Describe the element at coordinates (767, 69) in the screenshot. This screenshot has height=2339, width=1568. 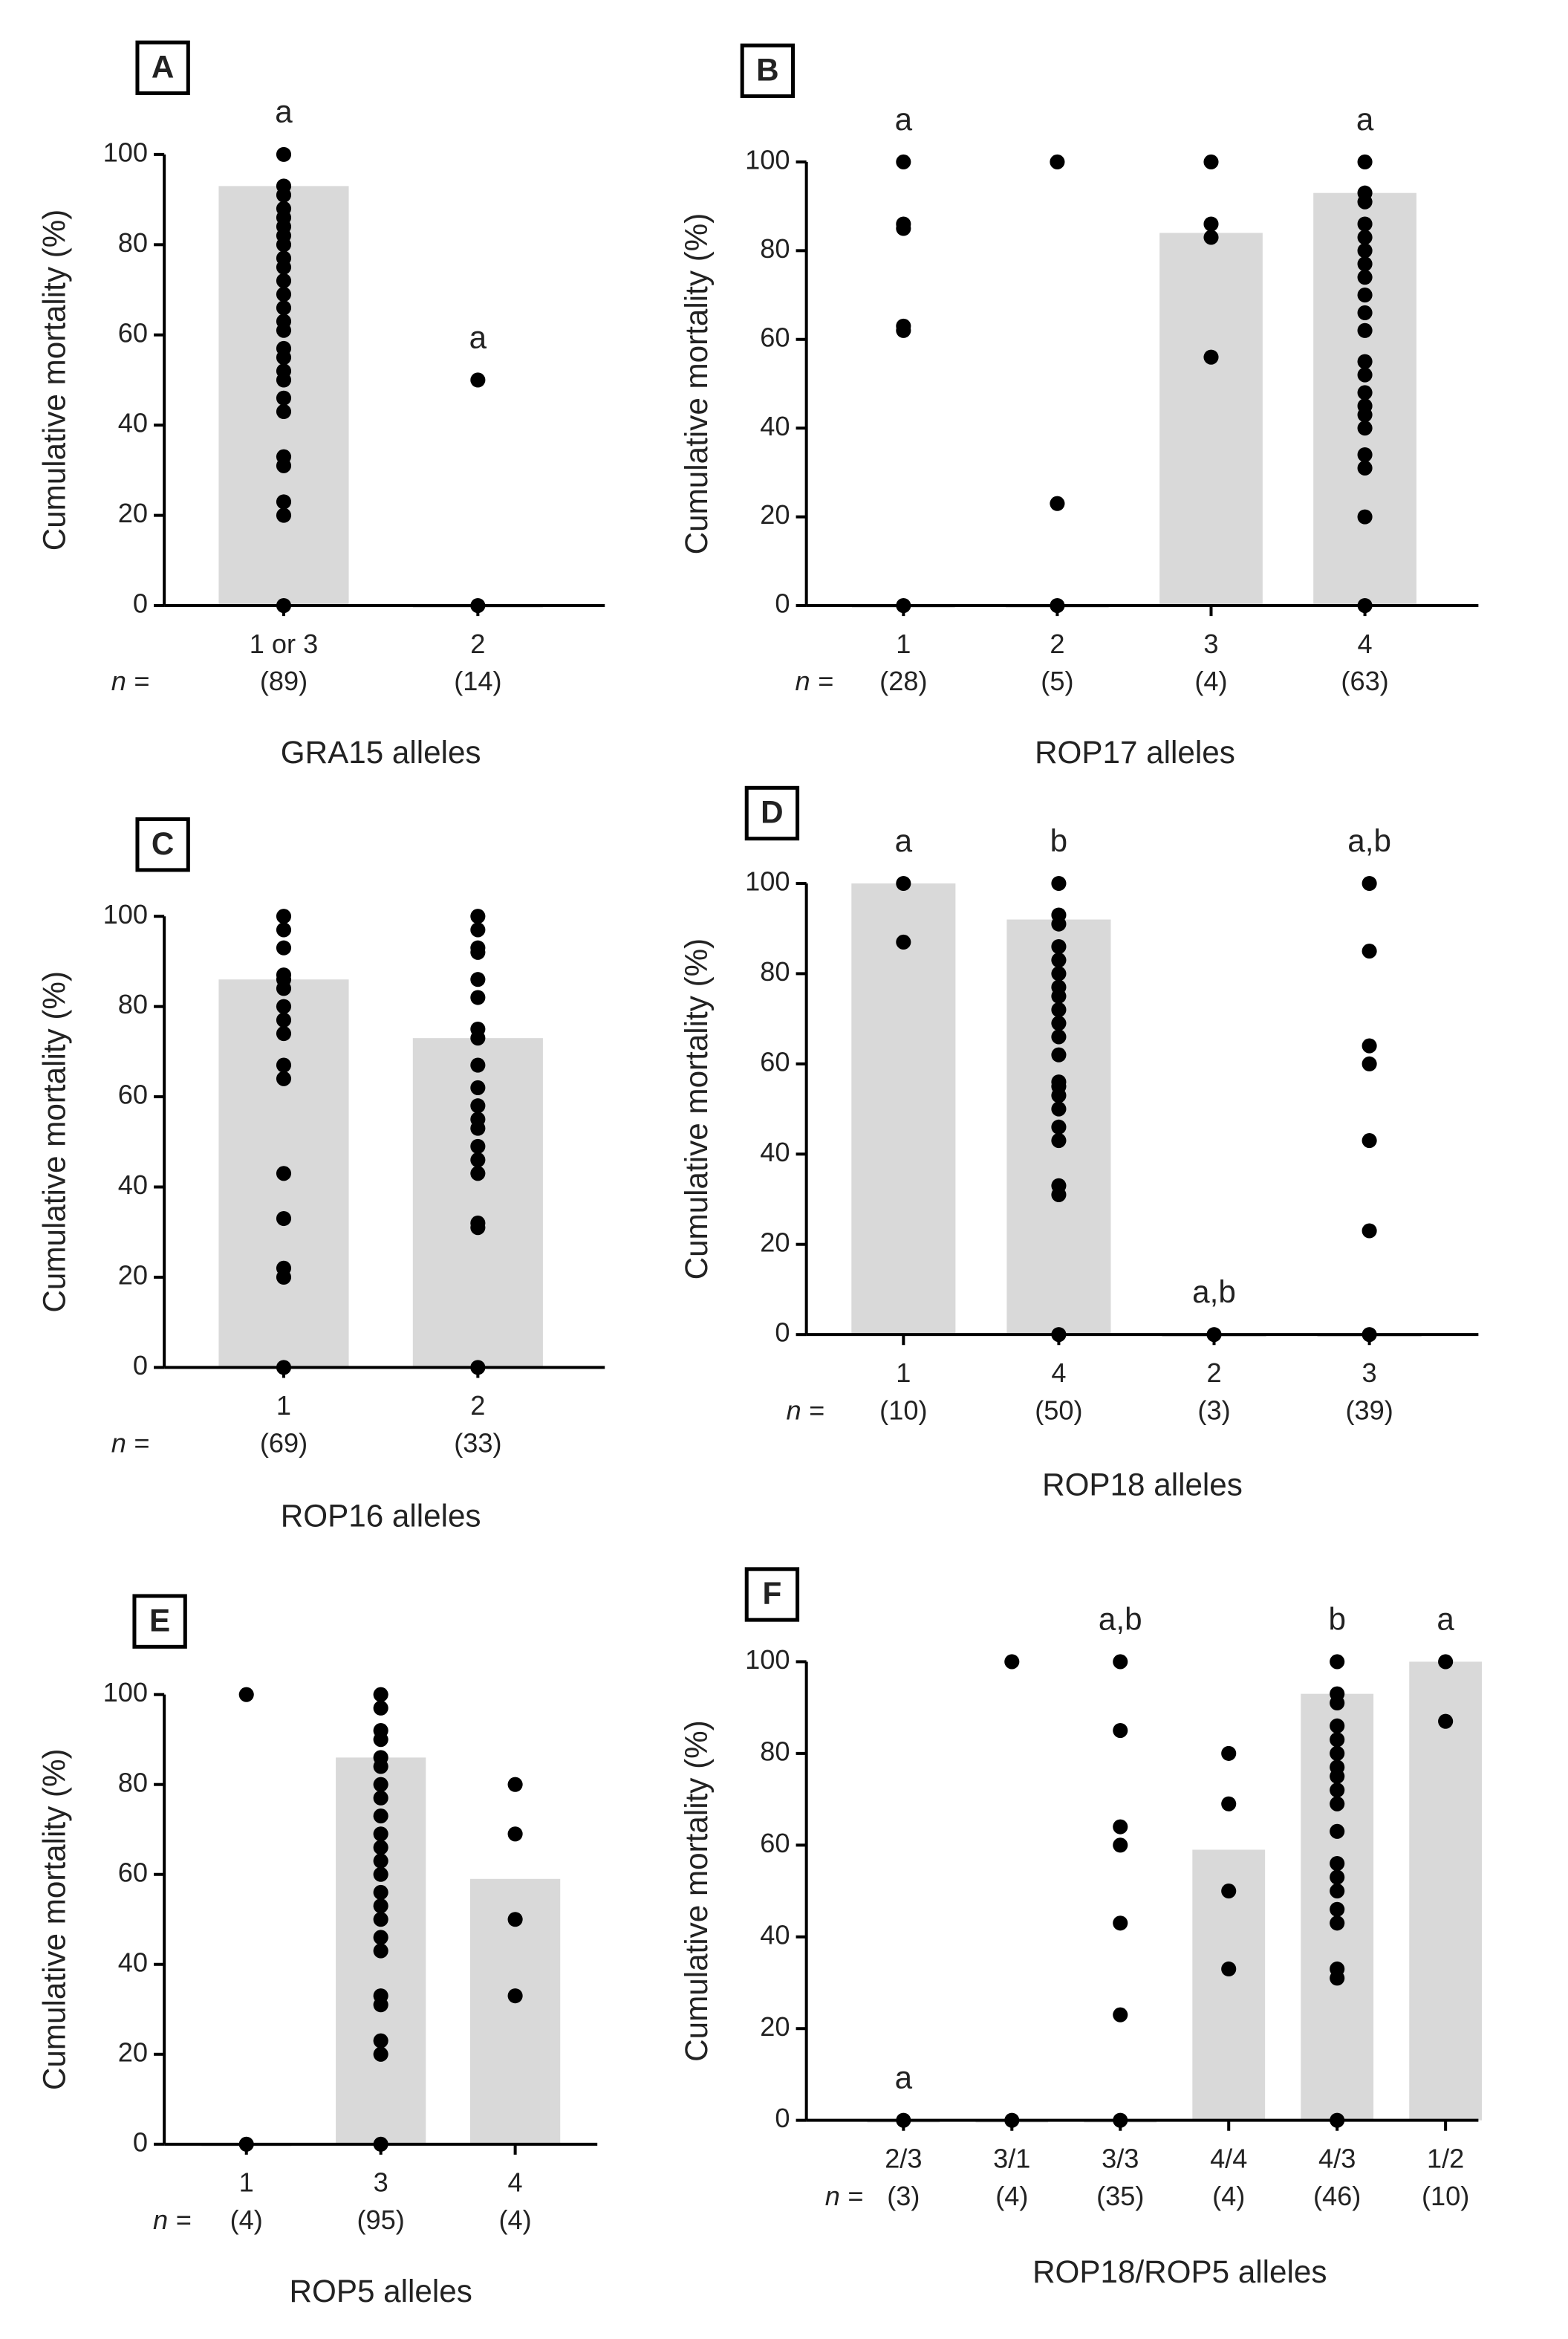
I see `panel-letter: B` at that location.